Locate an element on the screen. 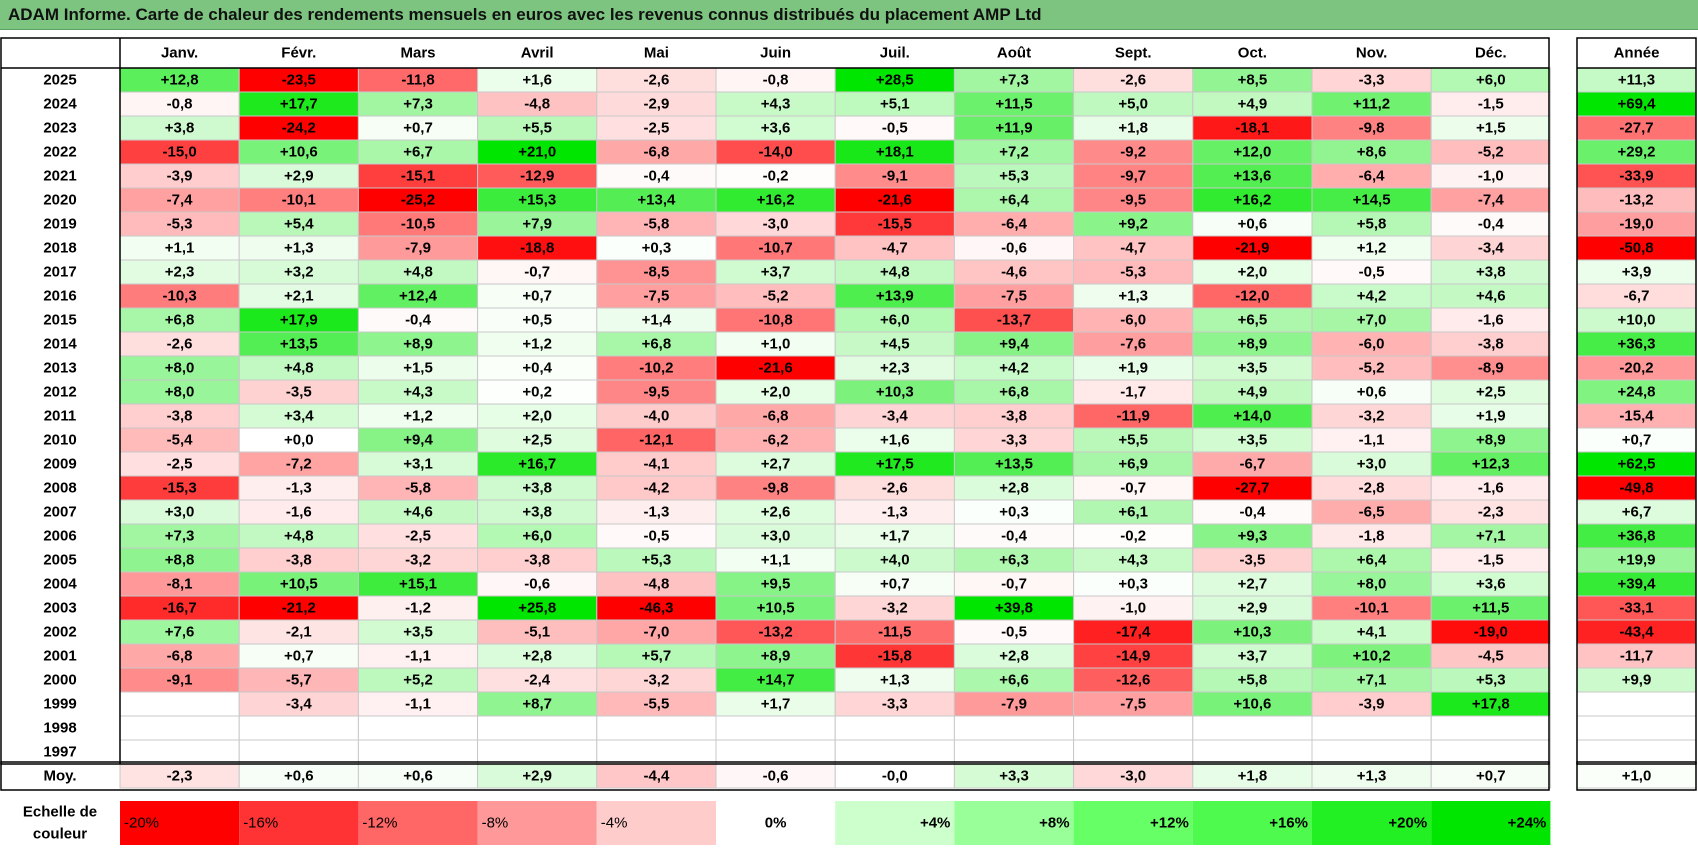  cell-value: +4,5 is located at coordinates (895, 344).